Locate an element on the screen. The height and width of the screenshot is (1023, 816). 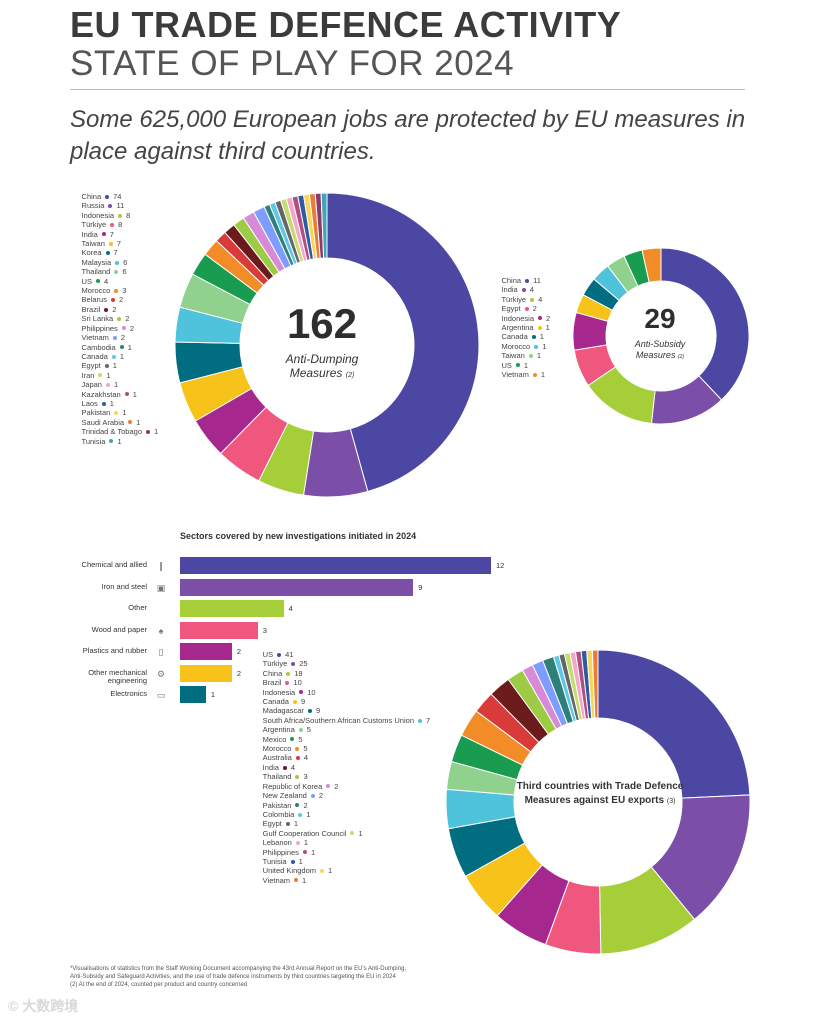
anti-subsidy-label-text: Anti-Subsidy Measures is located at coordinates (660, 349).